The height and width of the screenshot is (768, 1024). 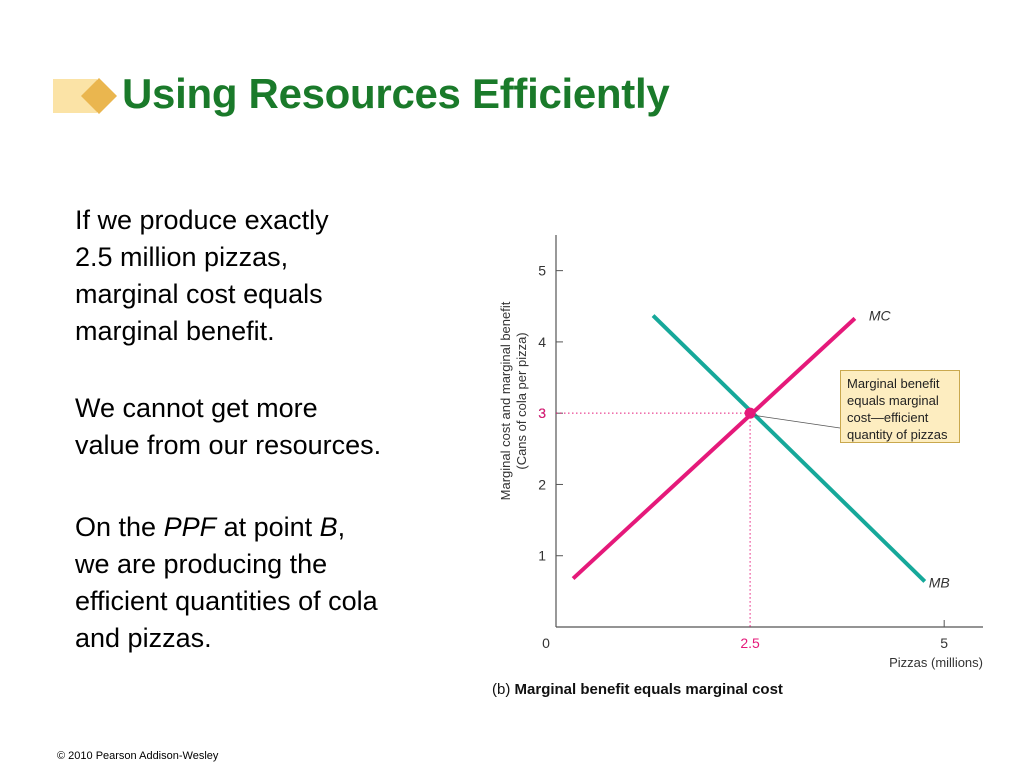 What do you see at coordinates (897, 434) in the screenshot?
I see `callout-line: quantity of pizzas` at bounding box center [897, 434].